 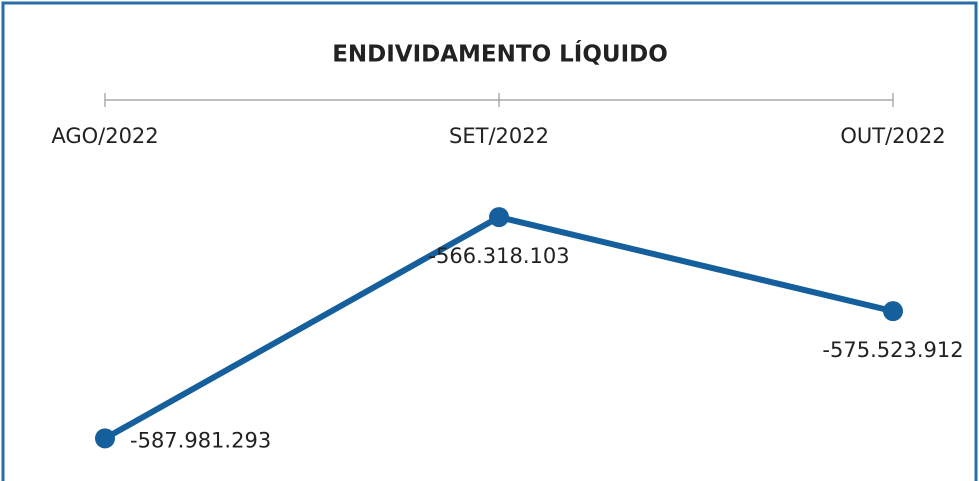 What do you see at coordinates (498, 256) in the screenshot?
I see `data-label: -566.318.103` at bounding box center [498, 256].